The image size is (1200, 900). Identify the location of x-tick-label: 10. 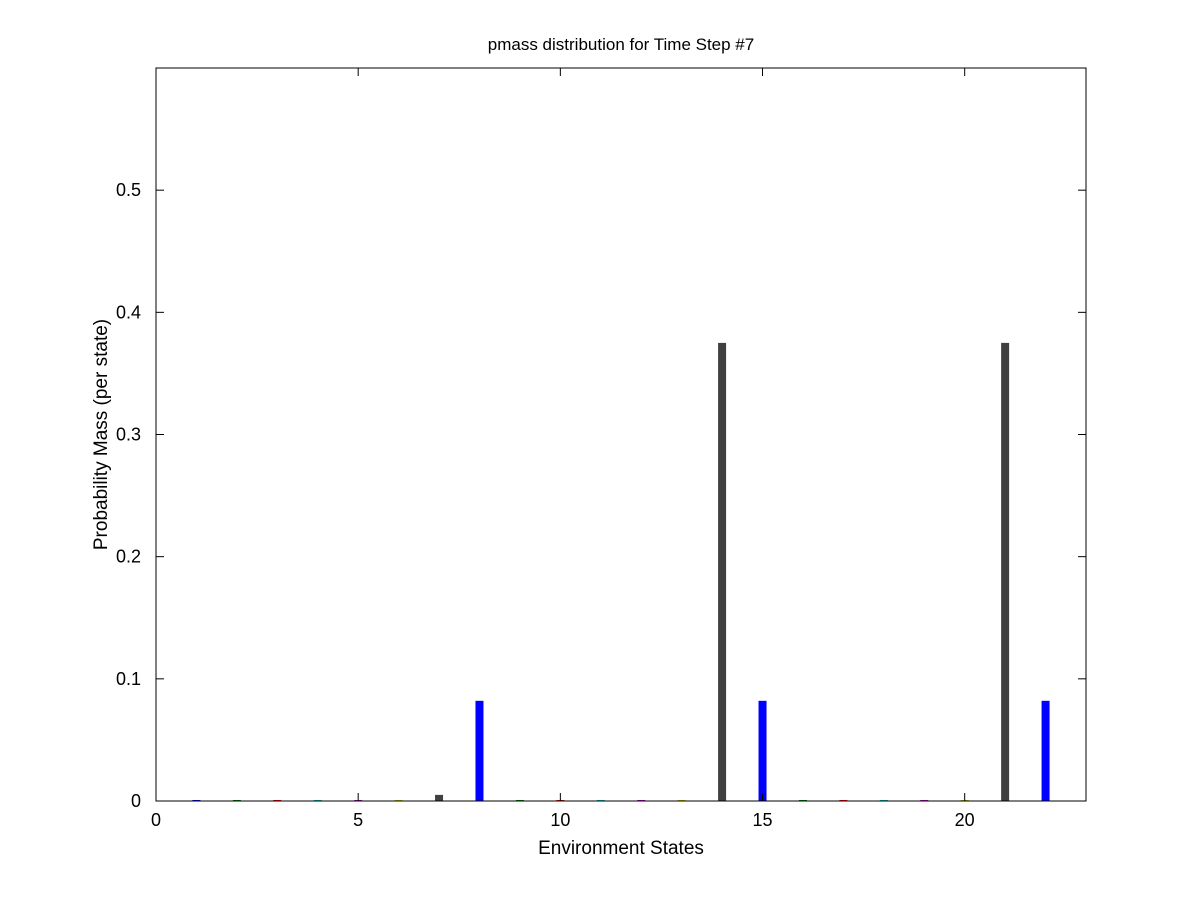
(560, 820).